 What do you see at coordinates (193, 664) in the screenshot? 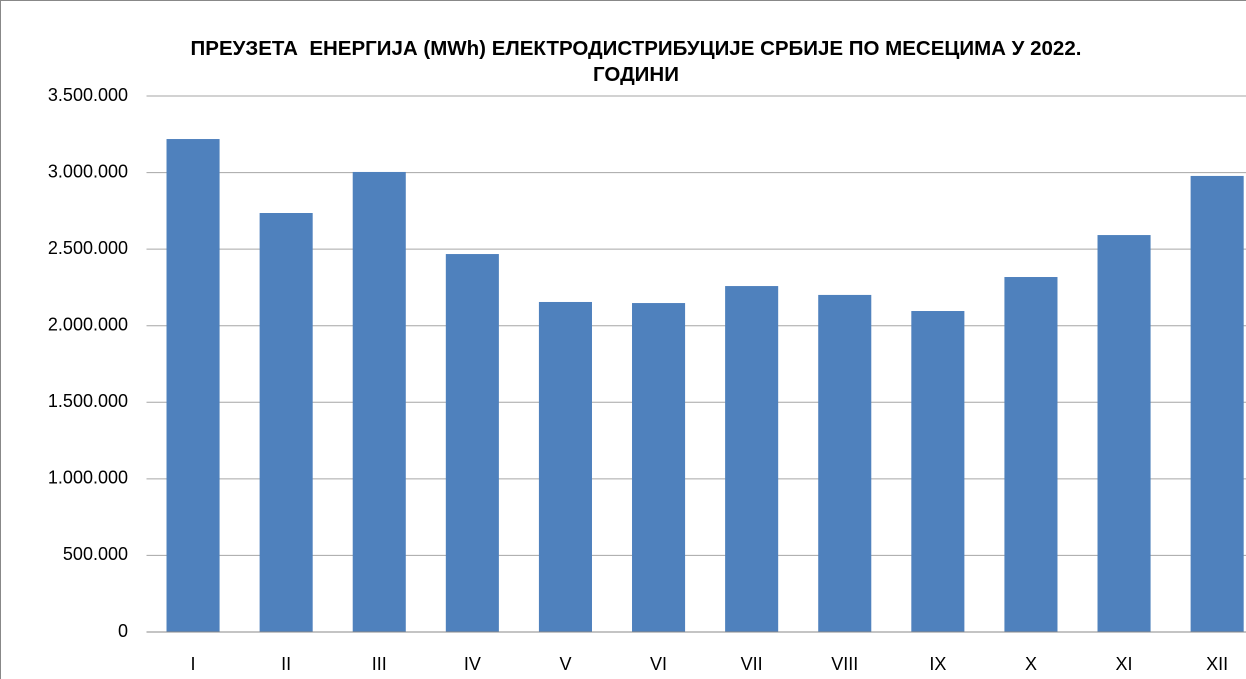
I see `x-tick-label: I` at bounding box center [193, 664].